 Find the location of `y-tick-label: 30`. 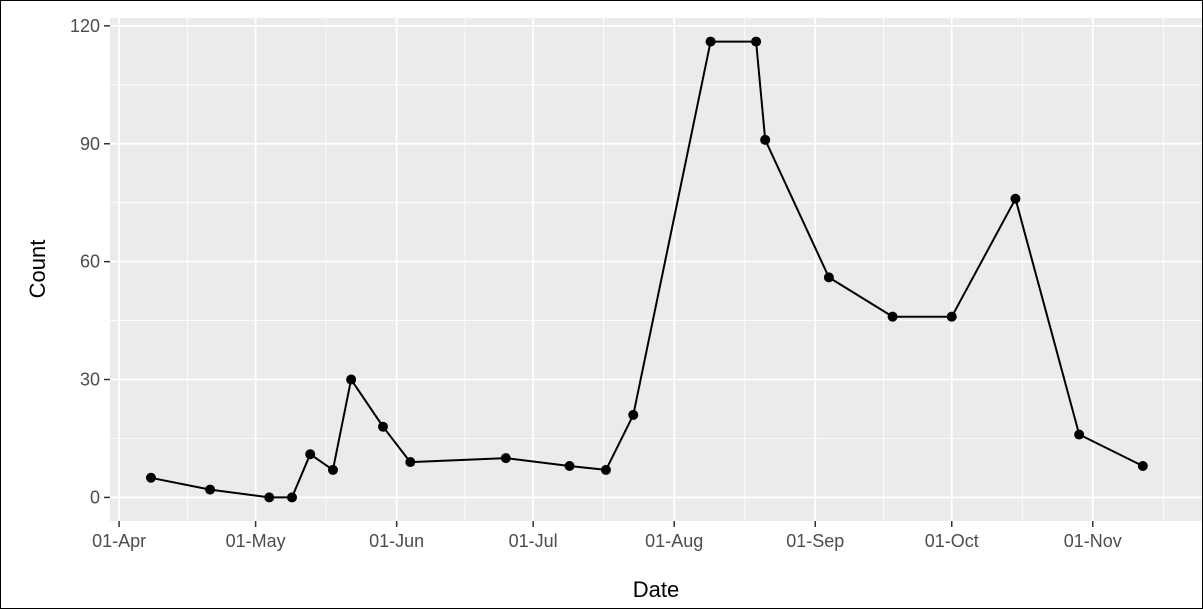

y-tick-label: 30 is located at coordinates (90, 380).